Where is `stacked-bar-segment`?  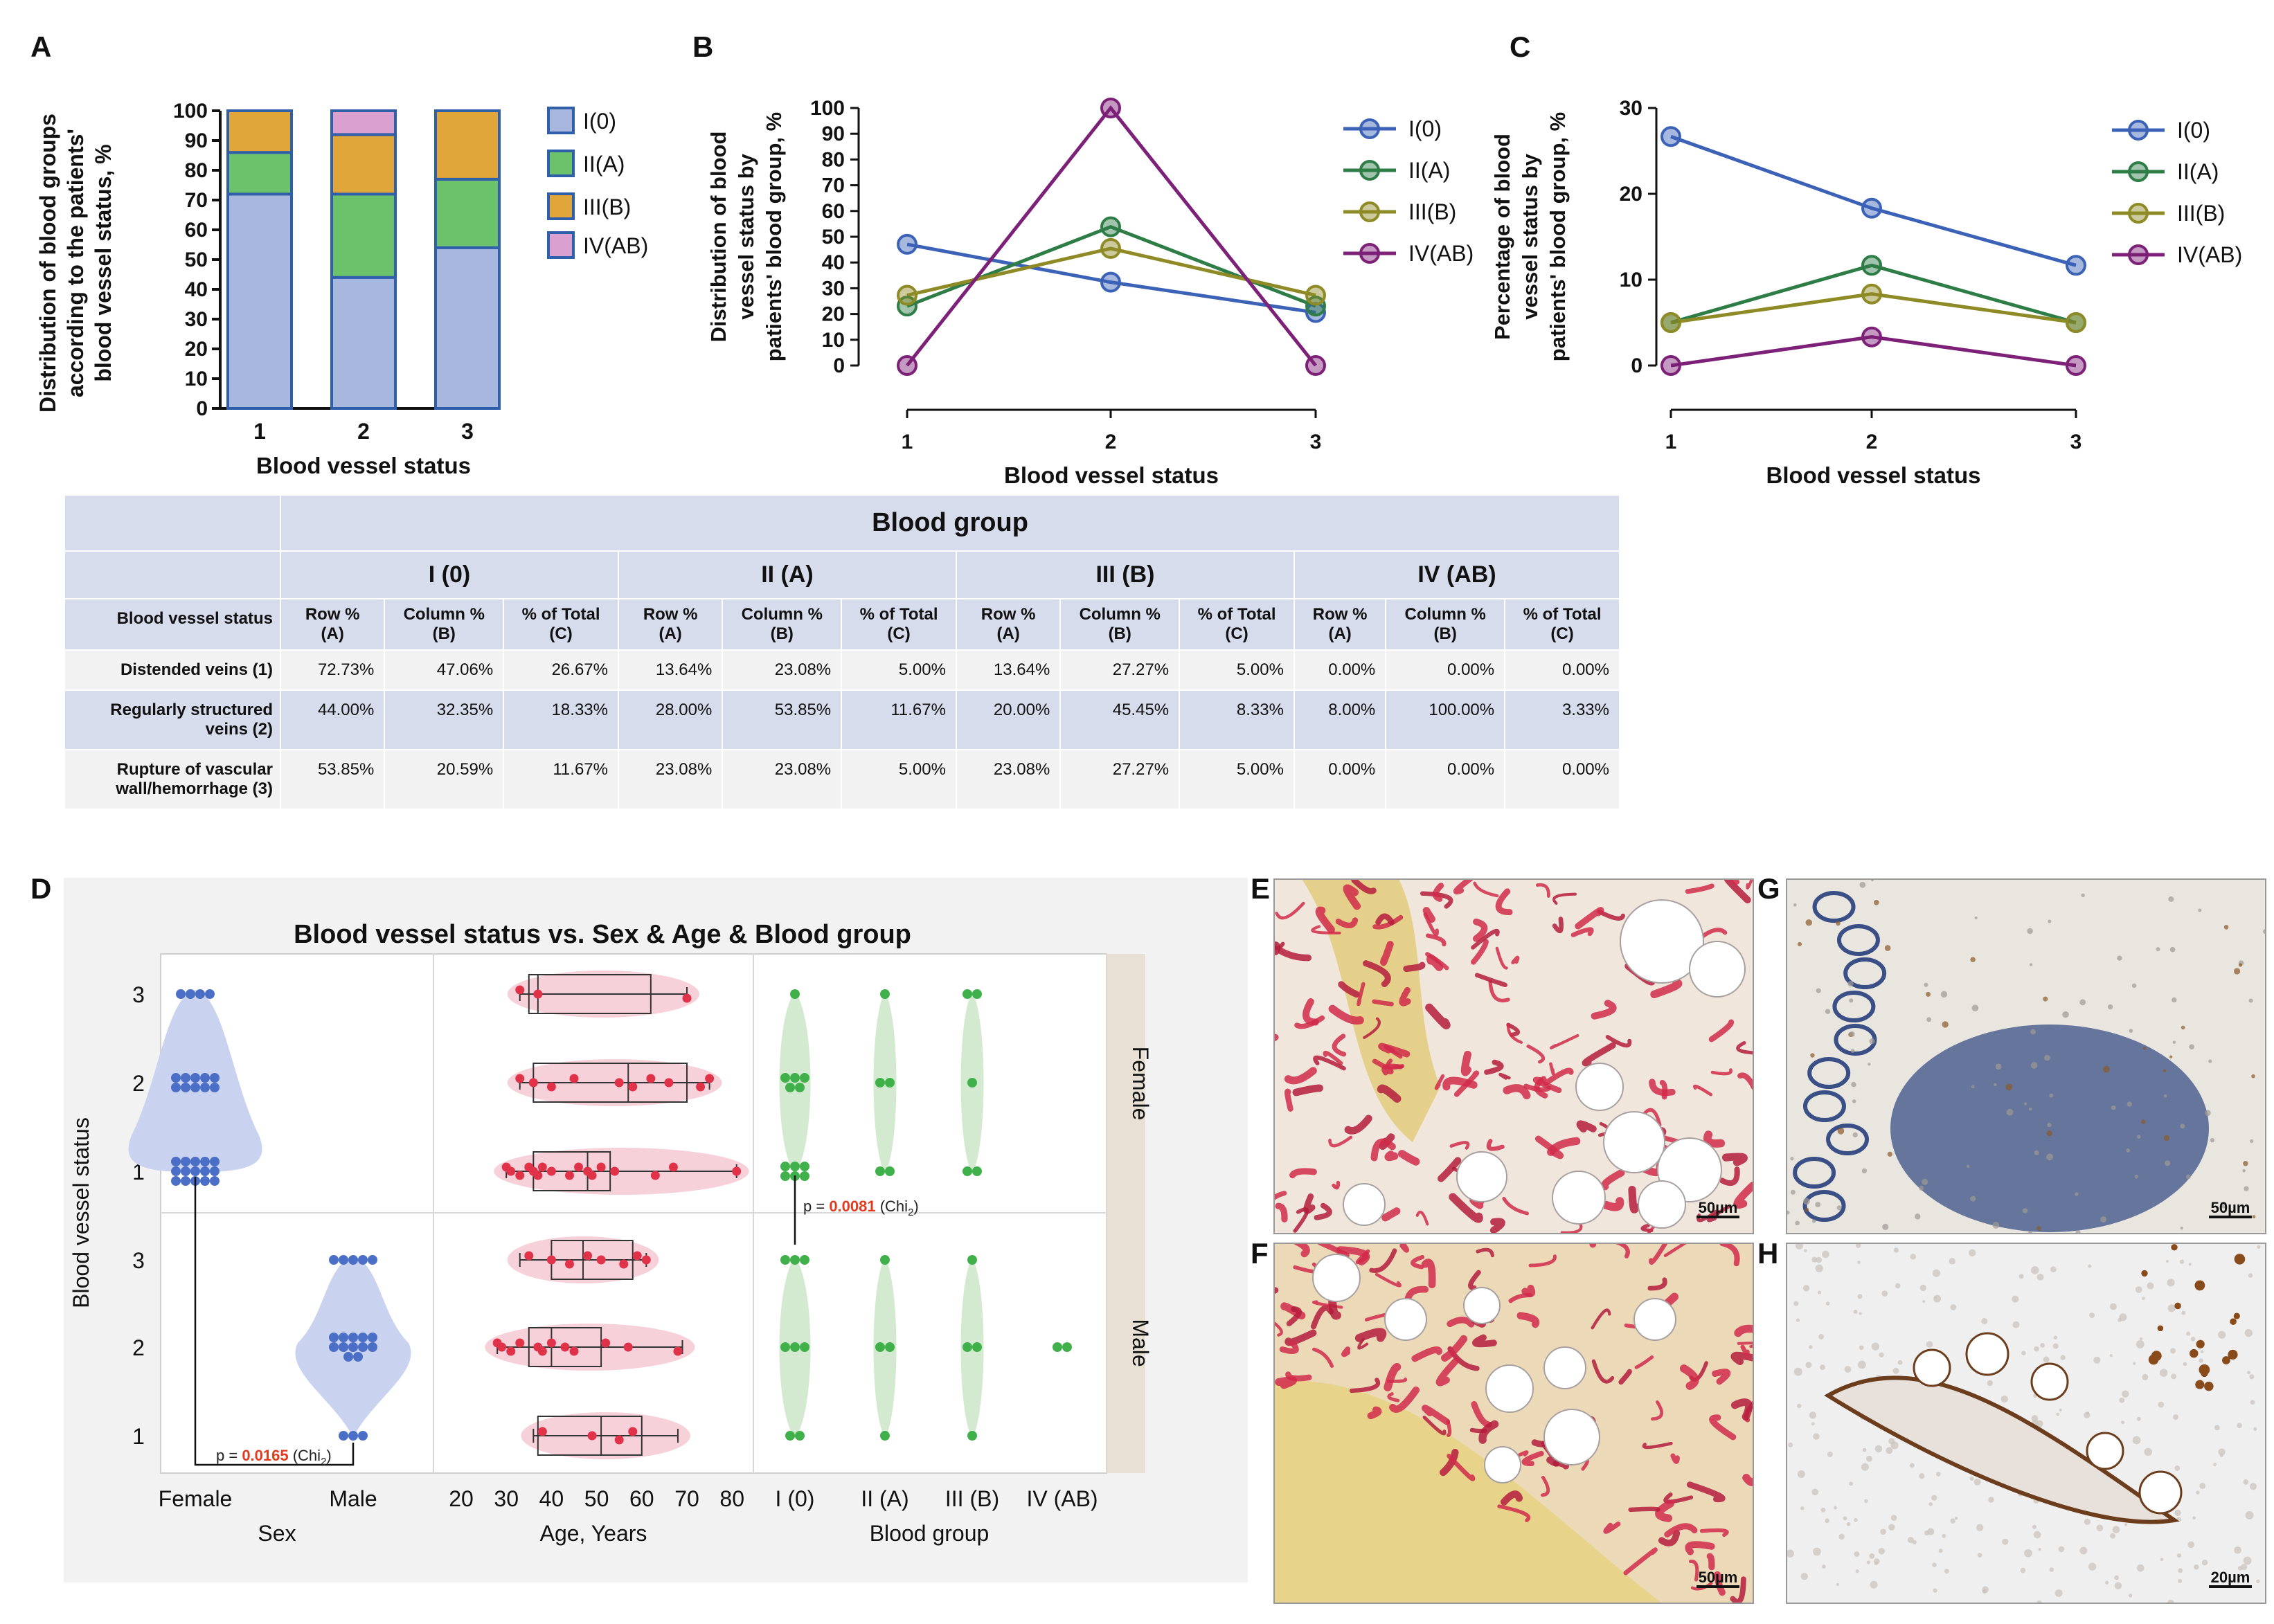
stacked-bar-segment is located at coordinates (259, 173).